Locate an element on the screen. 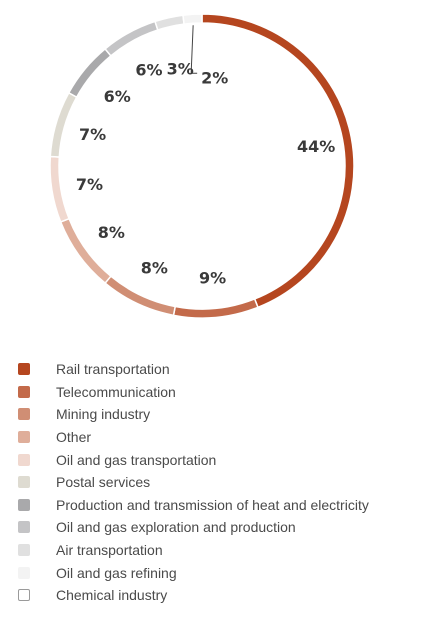 This screenshot has width=430, height=637. legend-label: Mining industry is located at coordinates (103, 414).